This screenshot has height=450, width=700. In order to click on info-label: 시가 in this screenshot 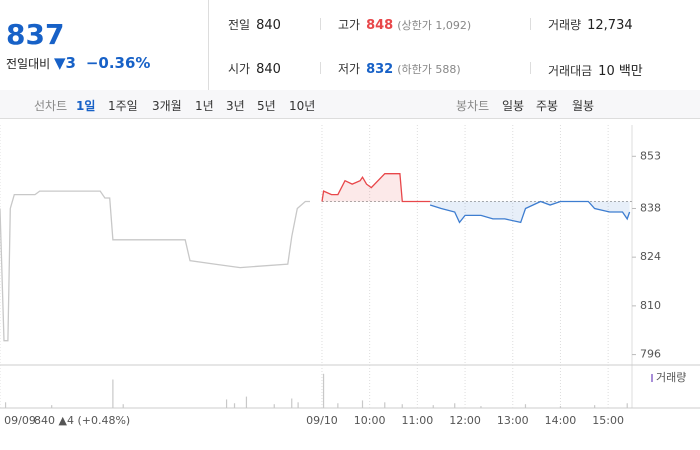, I will do `click(239, 69)`.